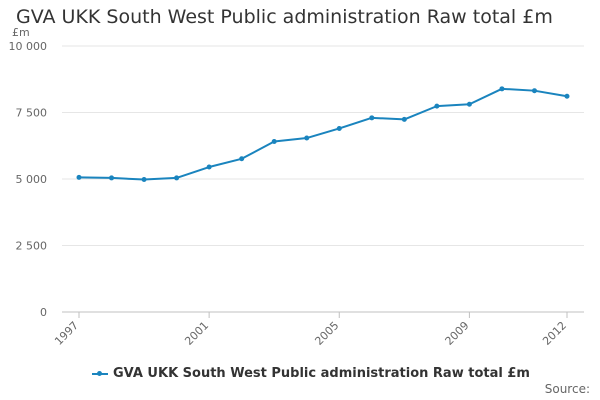  What do you see at coordinates (32, 179) in the screenshot?
I see `y-tick-label: 5 000` at bounding box center [32, 179].